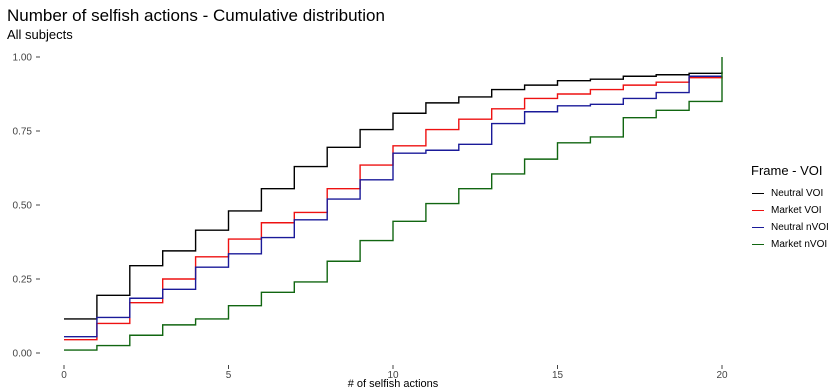  What do you see at coordinates (64, 375) in the screenshot?
I see `x-tick-label: 0` at bounding box center [64, 375].